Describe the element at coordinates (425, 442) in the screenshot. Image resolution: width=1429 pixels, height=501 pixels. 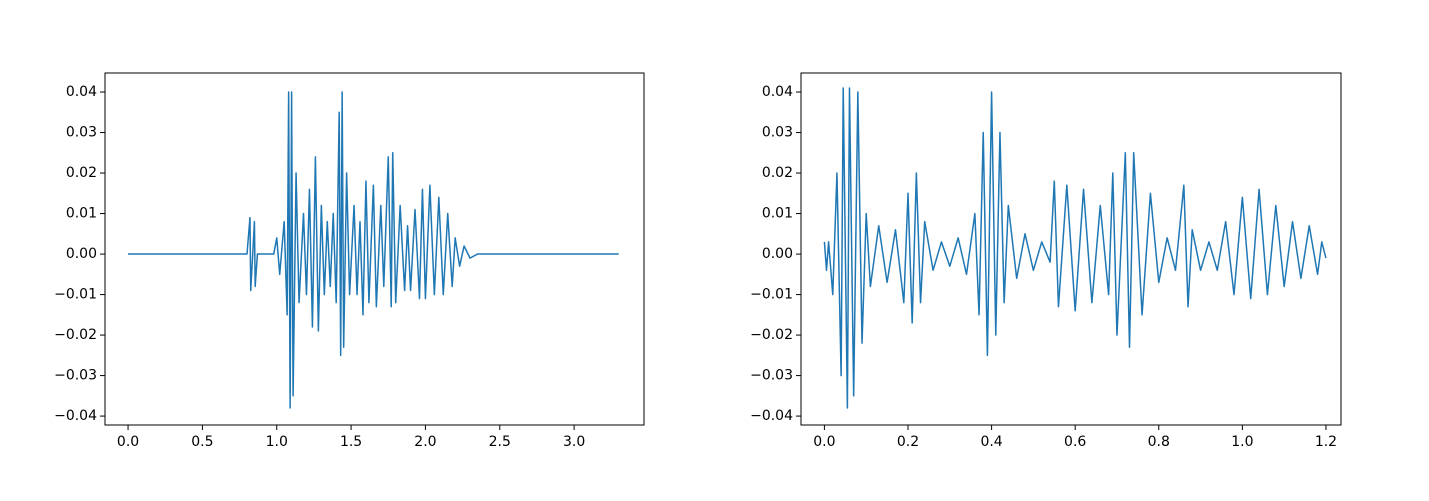
I see `x-tick-label: 2.0` at that location.